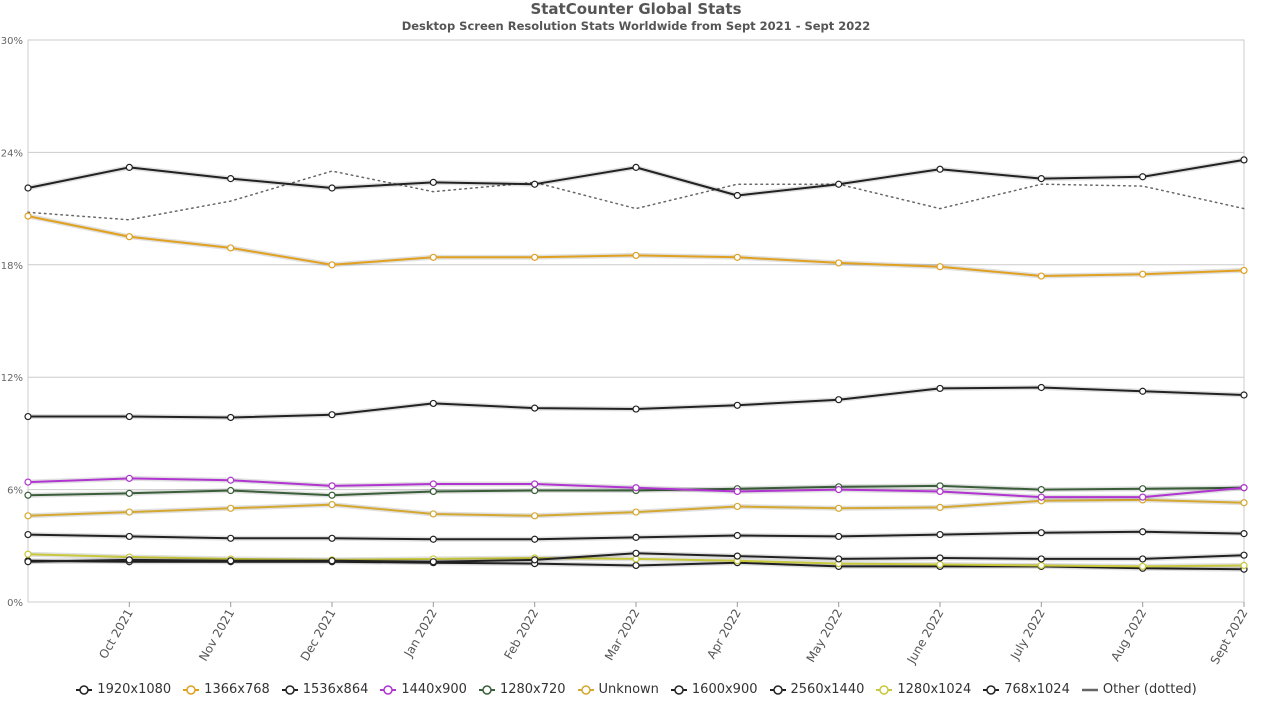  I want to click on legend-item-1920x1080: 1920x1080, so click(123, 689).